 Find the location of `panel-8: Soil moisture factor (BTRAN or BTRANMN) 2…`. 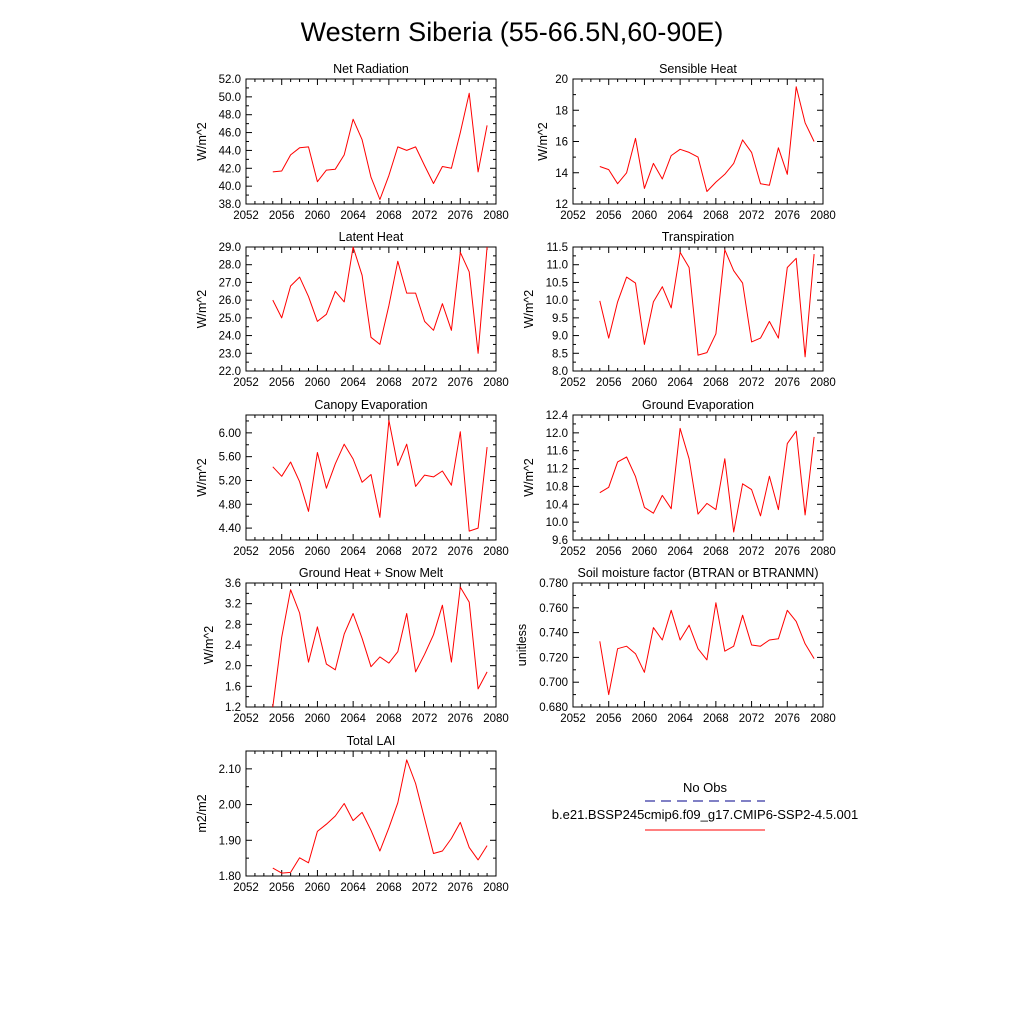

panel-8: Soil moisture factor (BTRAN or BTRANMN) 2… is located at coordinates (675, 645).